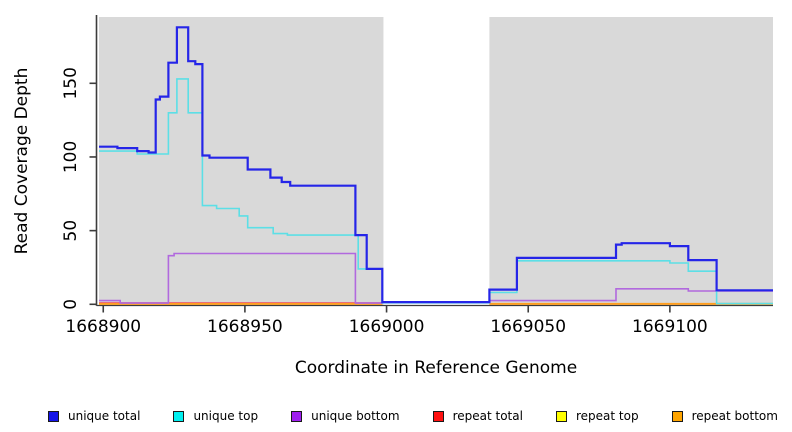 The width and height of the screenshot is (792, 432). What do you see at coordinates (561, 416) in the screenshot?
I see `repeat-top-swatch` at bounding box center [561, 416].